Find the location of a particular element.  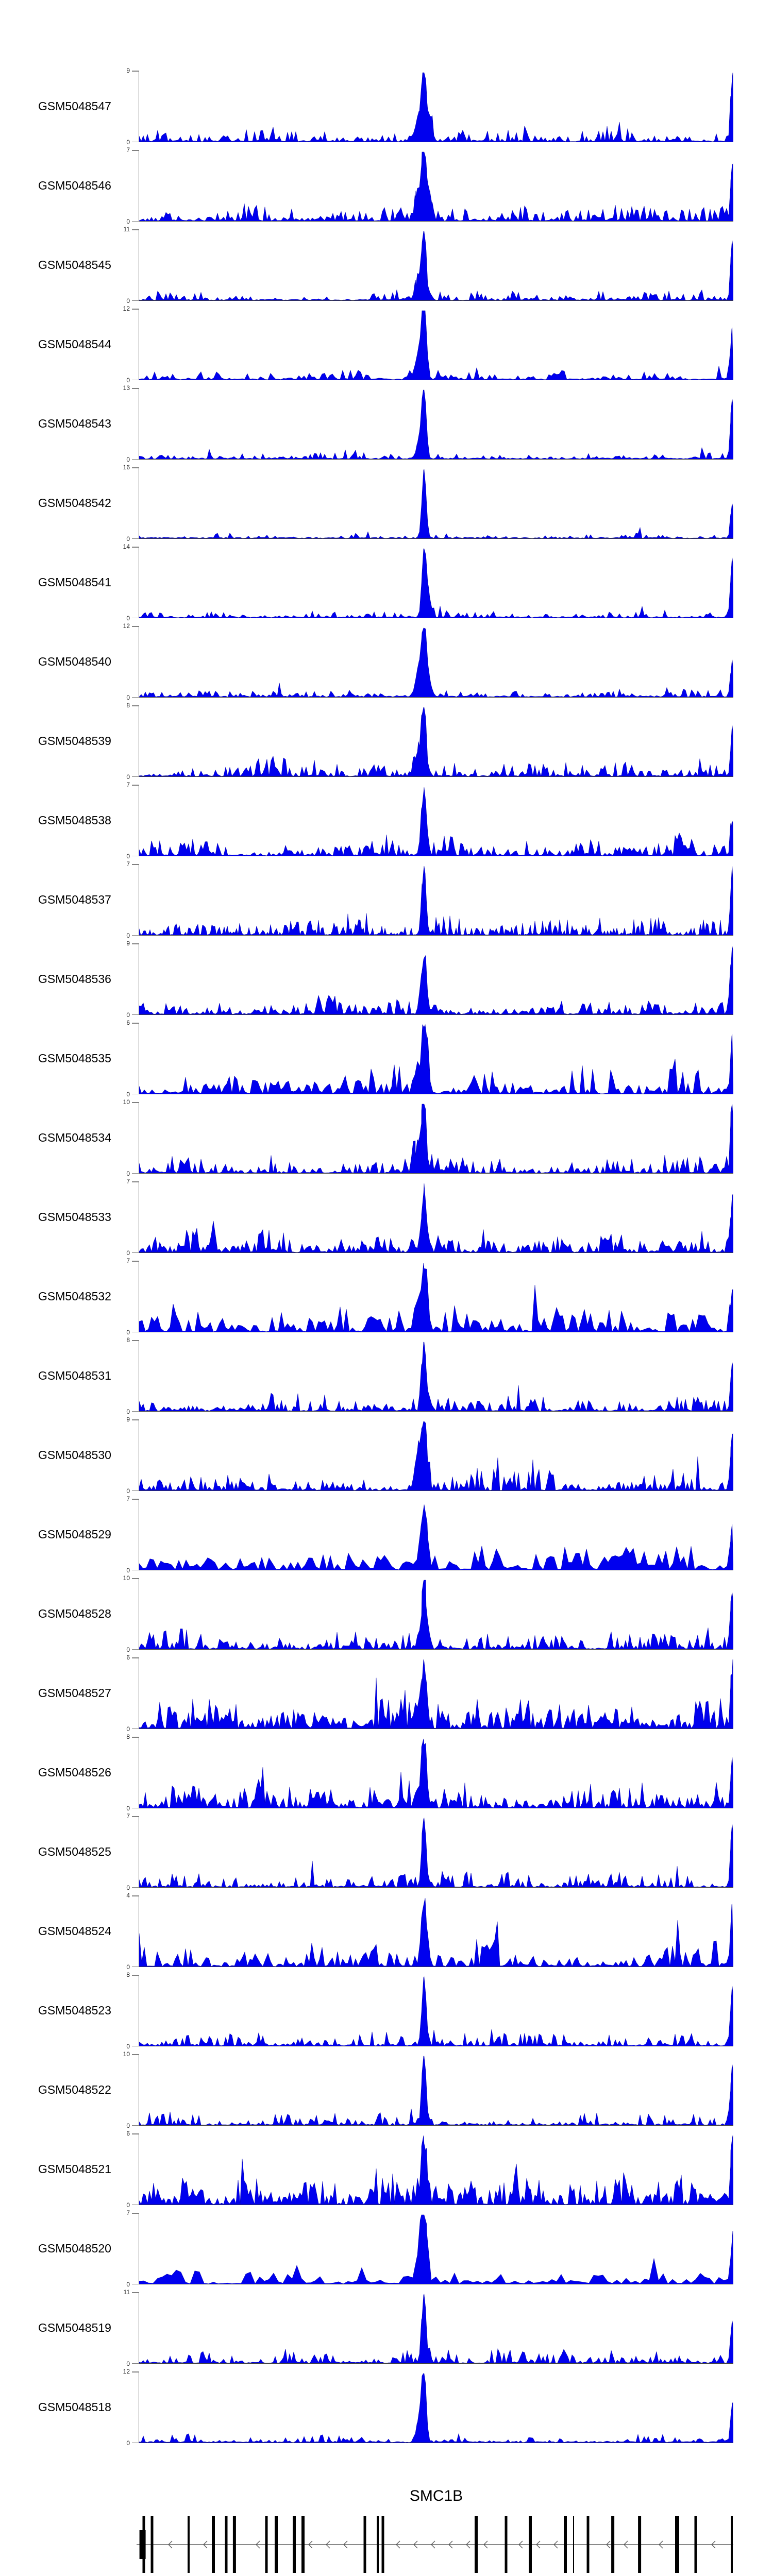

coverage-track-row: GSM5048523 8 0 is located at coordinates (386, 2012).